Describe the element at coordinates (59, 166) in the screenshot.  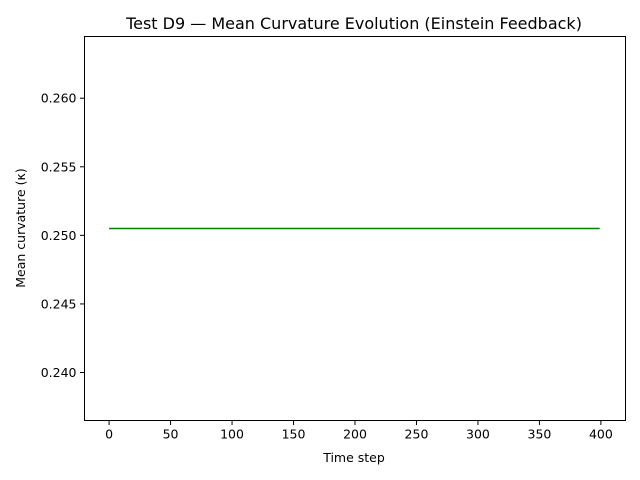
I see `y-tick-label: 0.255` at that location.